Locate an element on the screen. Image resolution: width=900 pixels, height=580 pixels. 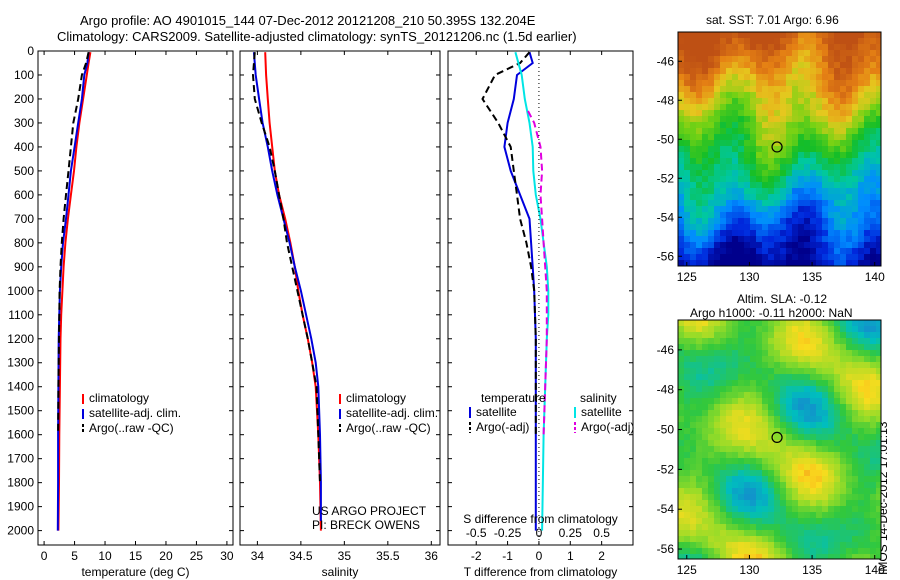
salinity-xtick-label: 34.5 is located at coordinates (301, 556).